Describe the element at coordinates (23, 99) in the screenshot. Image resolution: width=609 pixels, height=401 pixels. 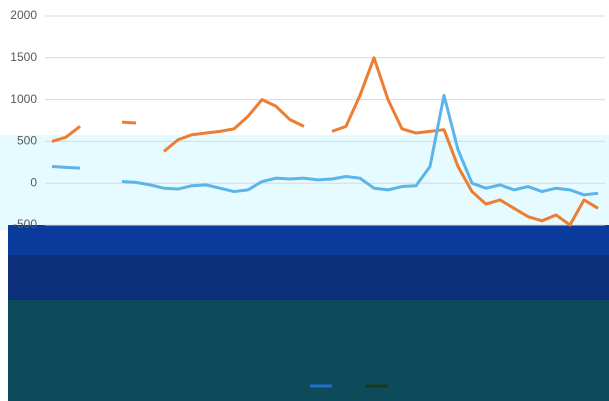
I see `y-tick-label: 1000` at that location.